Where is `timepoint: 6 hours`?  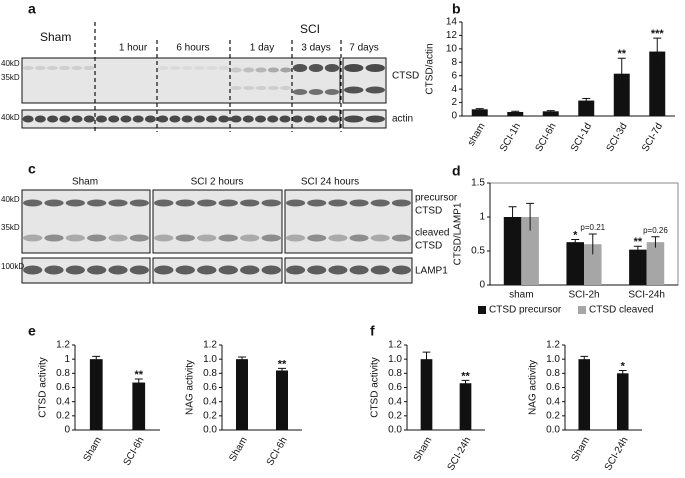
timepoint: 6 hours is located at coordinates (192, 48).